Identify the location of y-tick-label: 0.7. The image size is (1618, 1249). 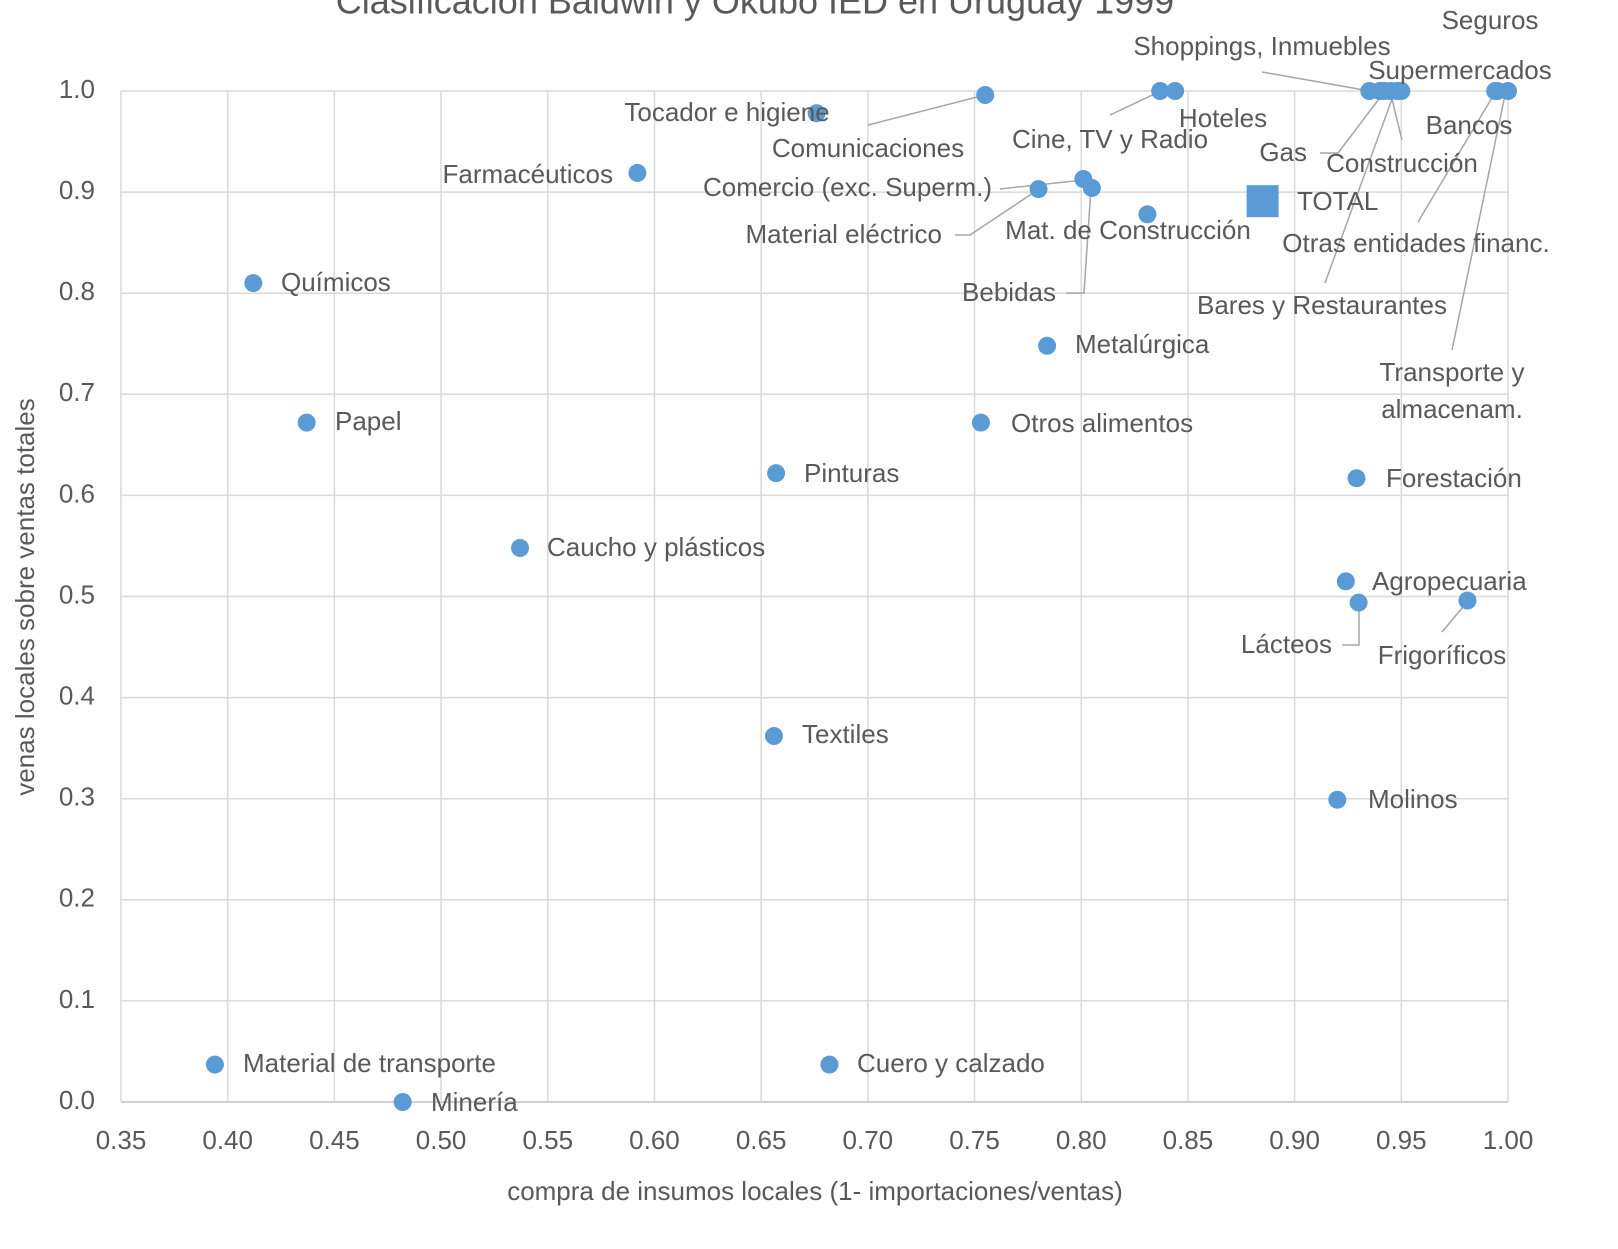
(77, 392).